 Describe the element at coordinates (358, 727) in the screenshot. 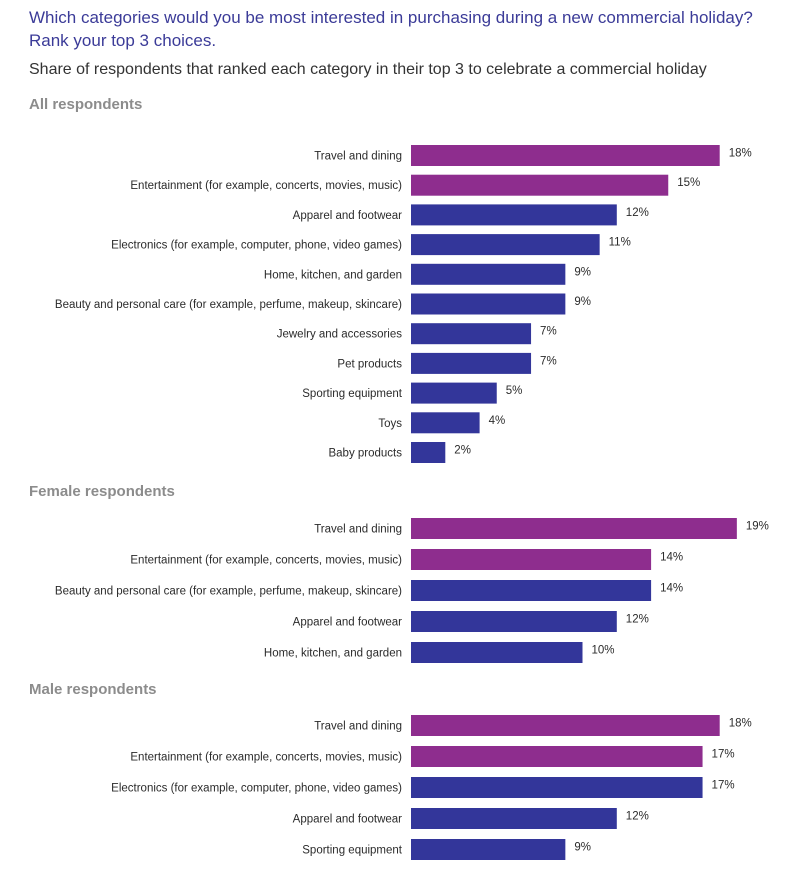

I see `category-label-male-0: Travel and dining` at that location.